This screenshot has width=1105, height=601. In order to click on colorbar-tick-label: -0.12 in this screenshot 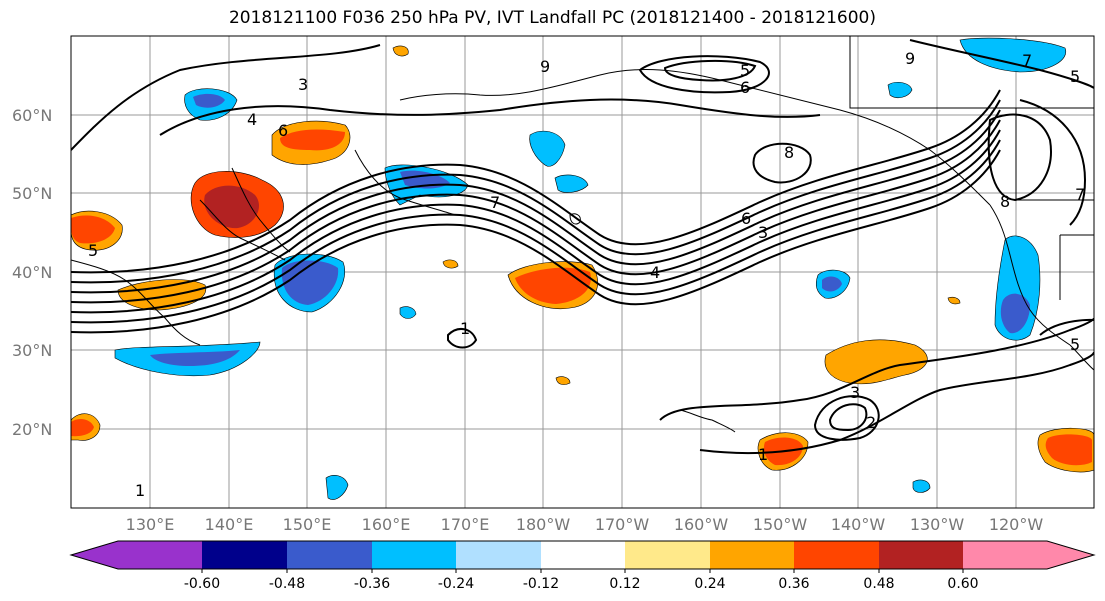, I will do `click(541, 584)`.